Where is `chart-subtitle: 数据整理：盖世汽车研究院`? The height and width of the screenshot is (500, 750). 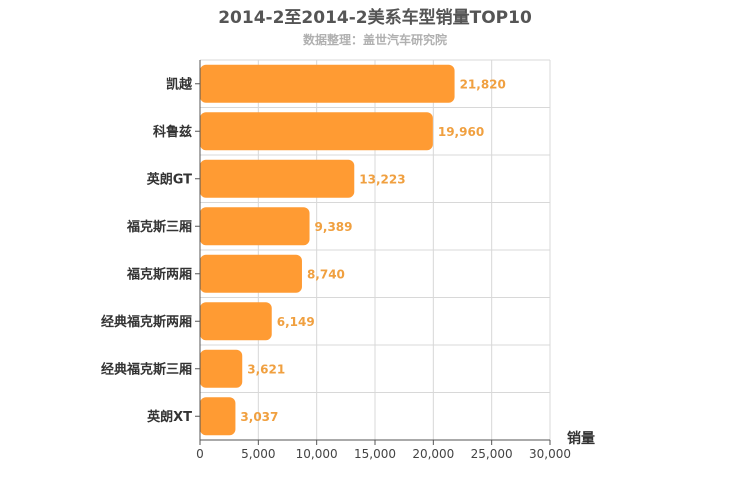
chart-subtitle: 数据整理：盖世汽车研究院 is located at coordinates (374, 40).